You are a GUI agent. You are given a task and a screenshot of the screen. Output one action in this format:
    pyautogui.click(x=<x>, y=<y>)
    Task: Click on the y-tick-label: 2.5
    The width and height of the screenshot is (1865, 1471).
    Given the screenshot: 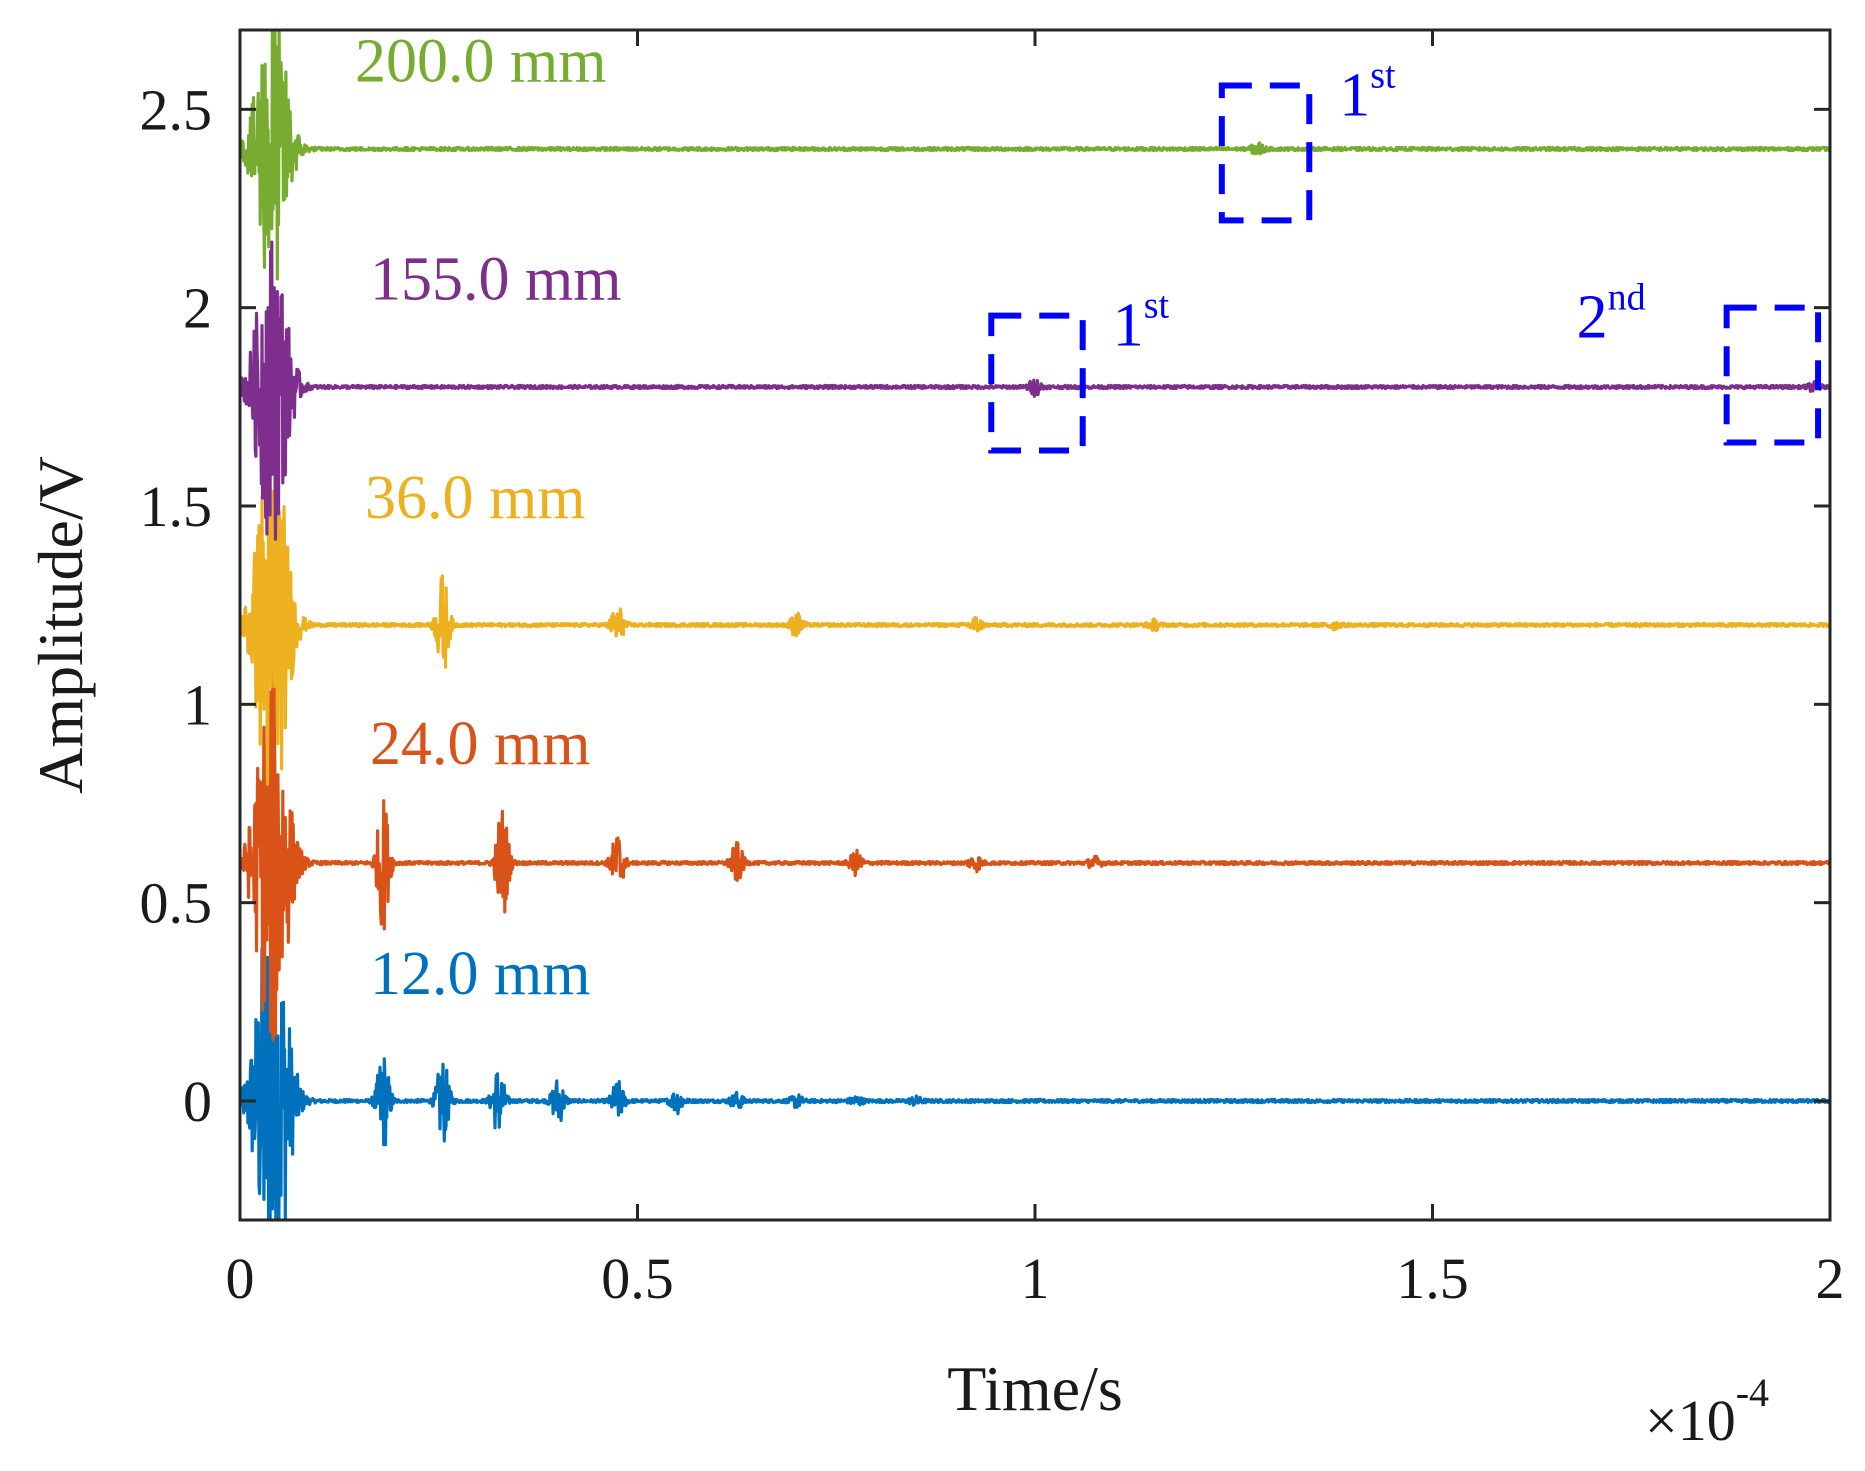 What is the action you would take?
    pyautogui.click(x=176, y=109)
    